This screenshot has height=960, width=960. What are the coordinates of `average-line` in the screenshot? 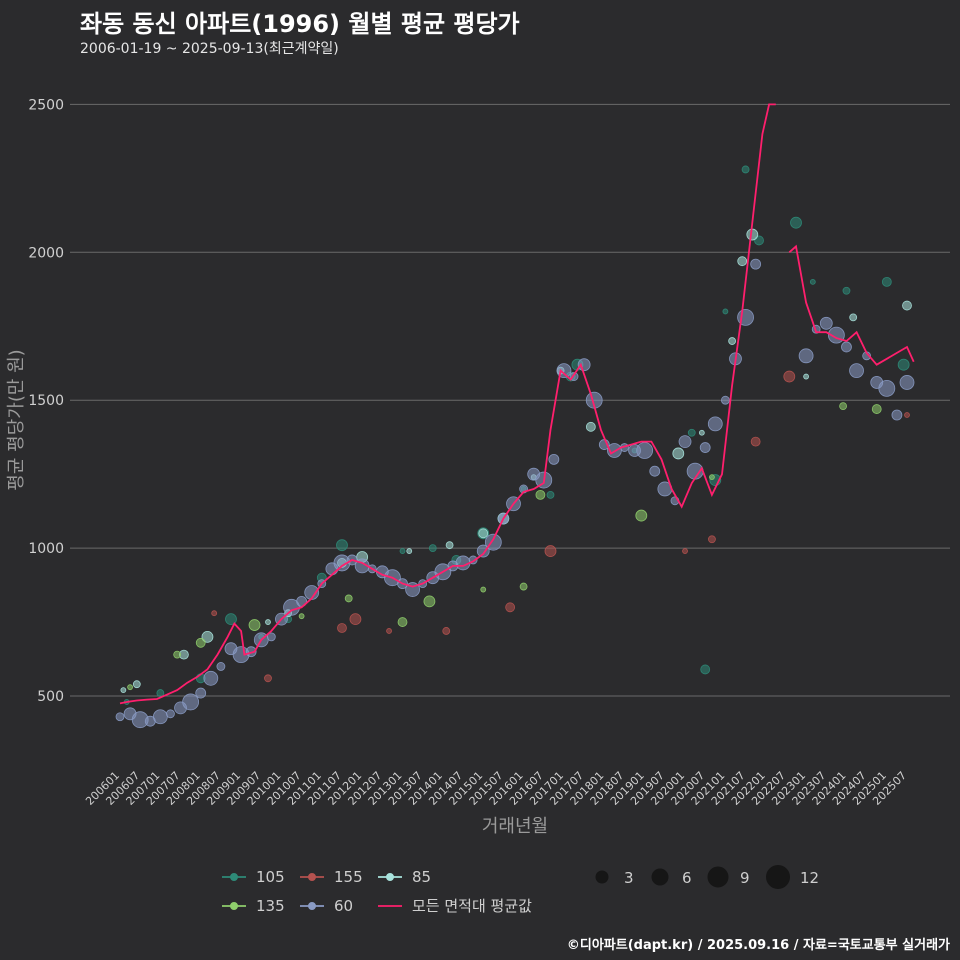 It's located at (851, 305).